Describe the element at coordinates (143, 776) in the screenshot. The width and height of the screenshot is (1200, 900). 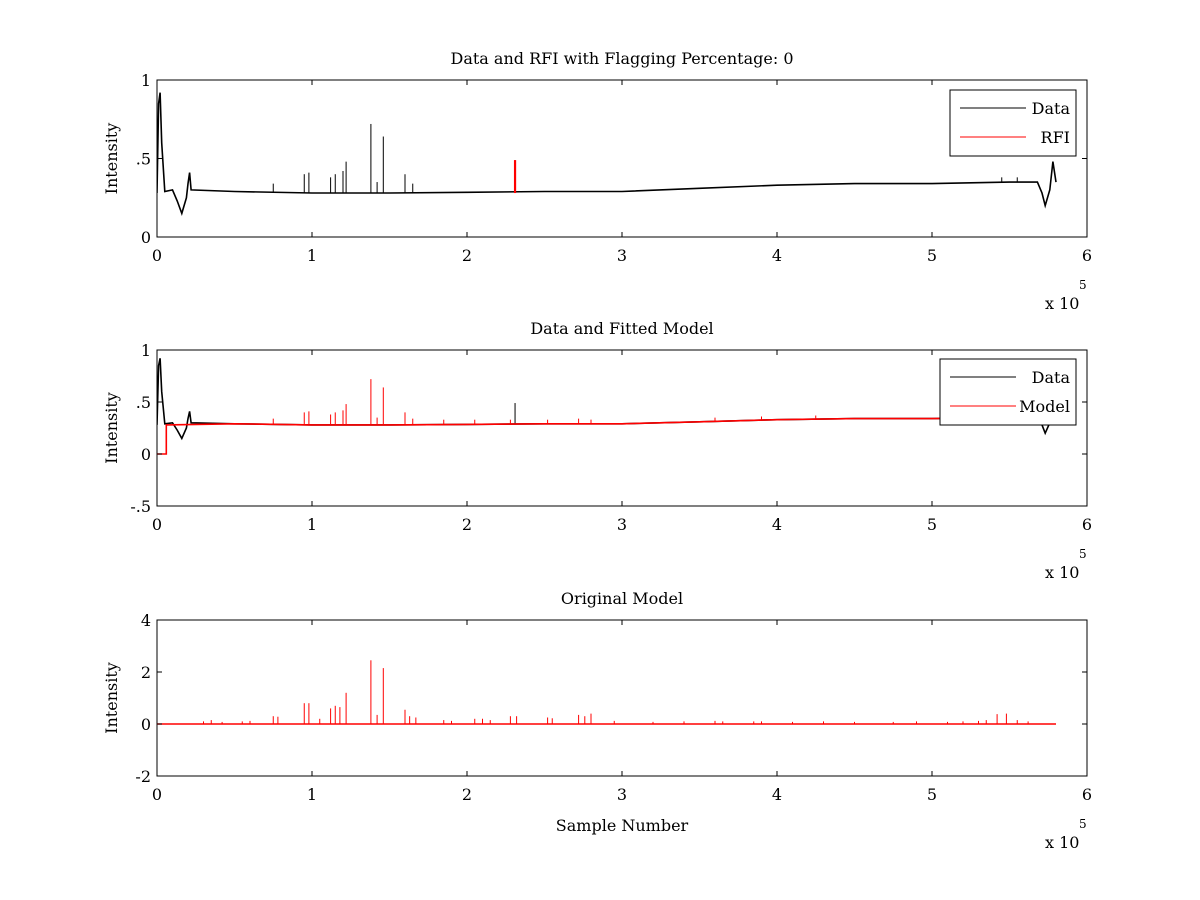
I see `y-tick-label: -2` at that location.